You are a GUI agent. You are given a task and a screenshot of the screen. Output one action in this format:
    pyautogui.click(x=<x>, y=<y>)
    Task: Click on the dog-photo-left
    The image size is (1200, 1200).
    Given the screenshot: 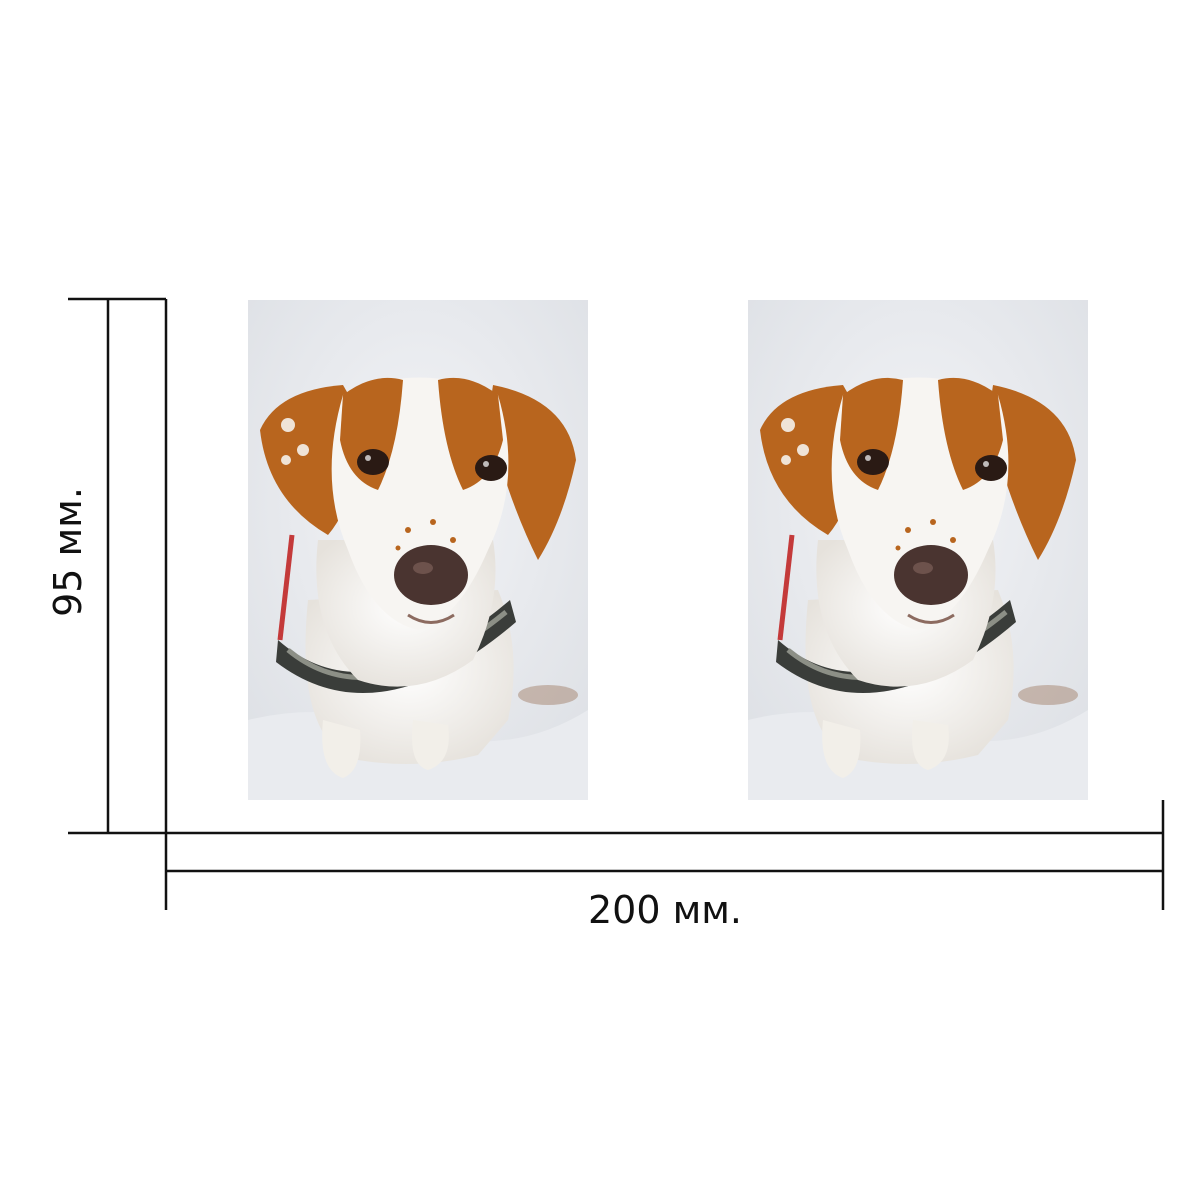 What is the action you would take?
    pyautogui.click(x=418, y=550)
    